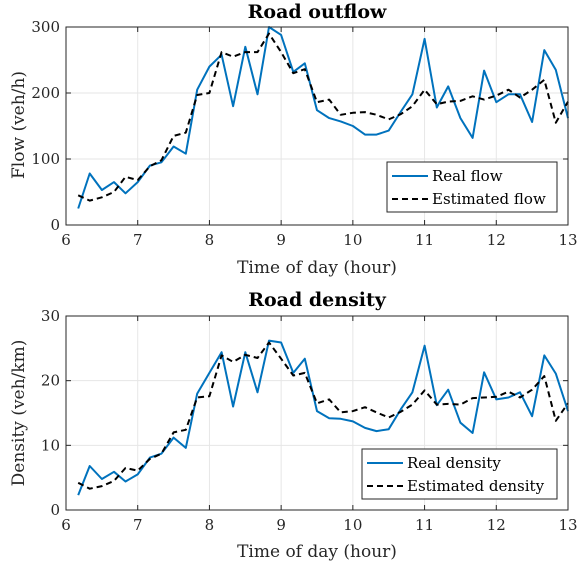  What do you see at coordinates (567, 240) in the screenshot?
I see `outflow-xtick-label: 13` at bounding box center [567, 240].